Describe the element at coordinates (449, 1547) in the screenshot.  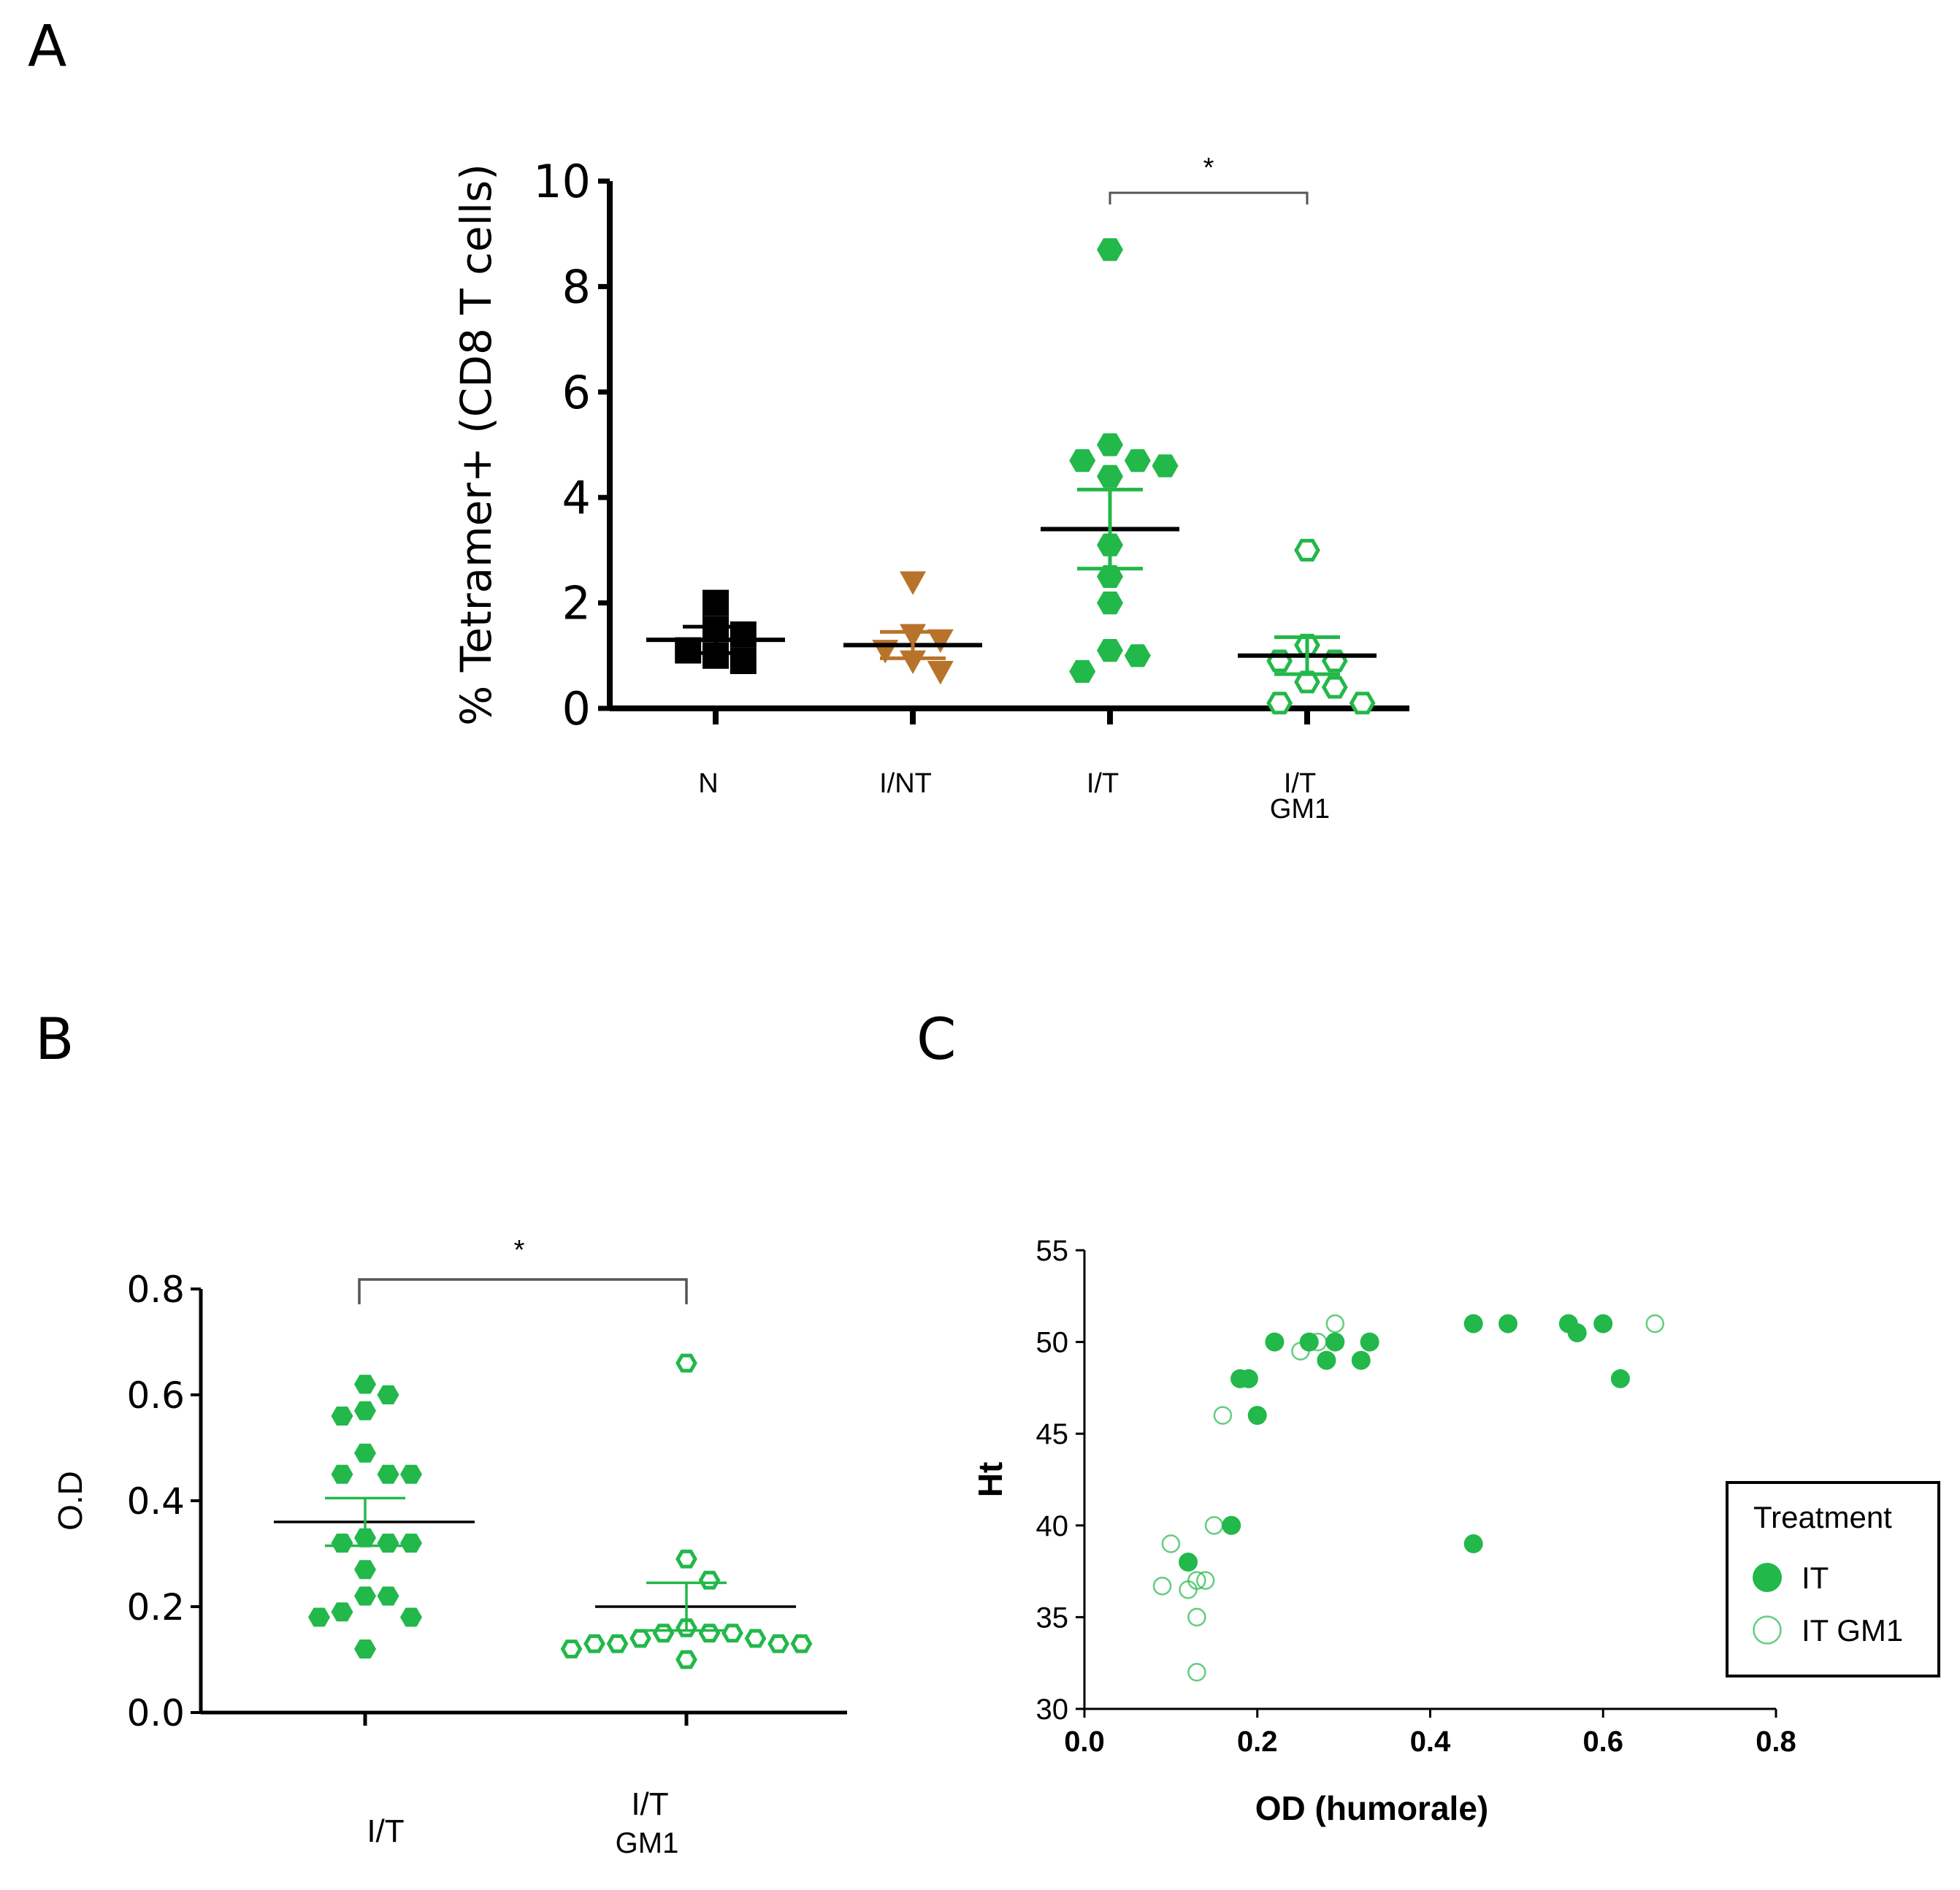
I see `panel-b-chart: 0.0 0.2 0.4 0.6 0.8 O.D I/T I/T GM1 *` at that location.